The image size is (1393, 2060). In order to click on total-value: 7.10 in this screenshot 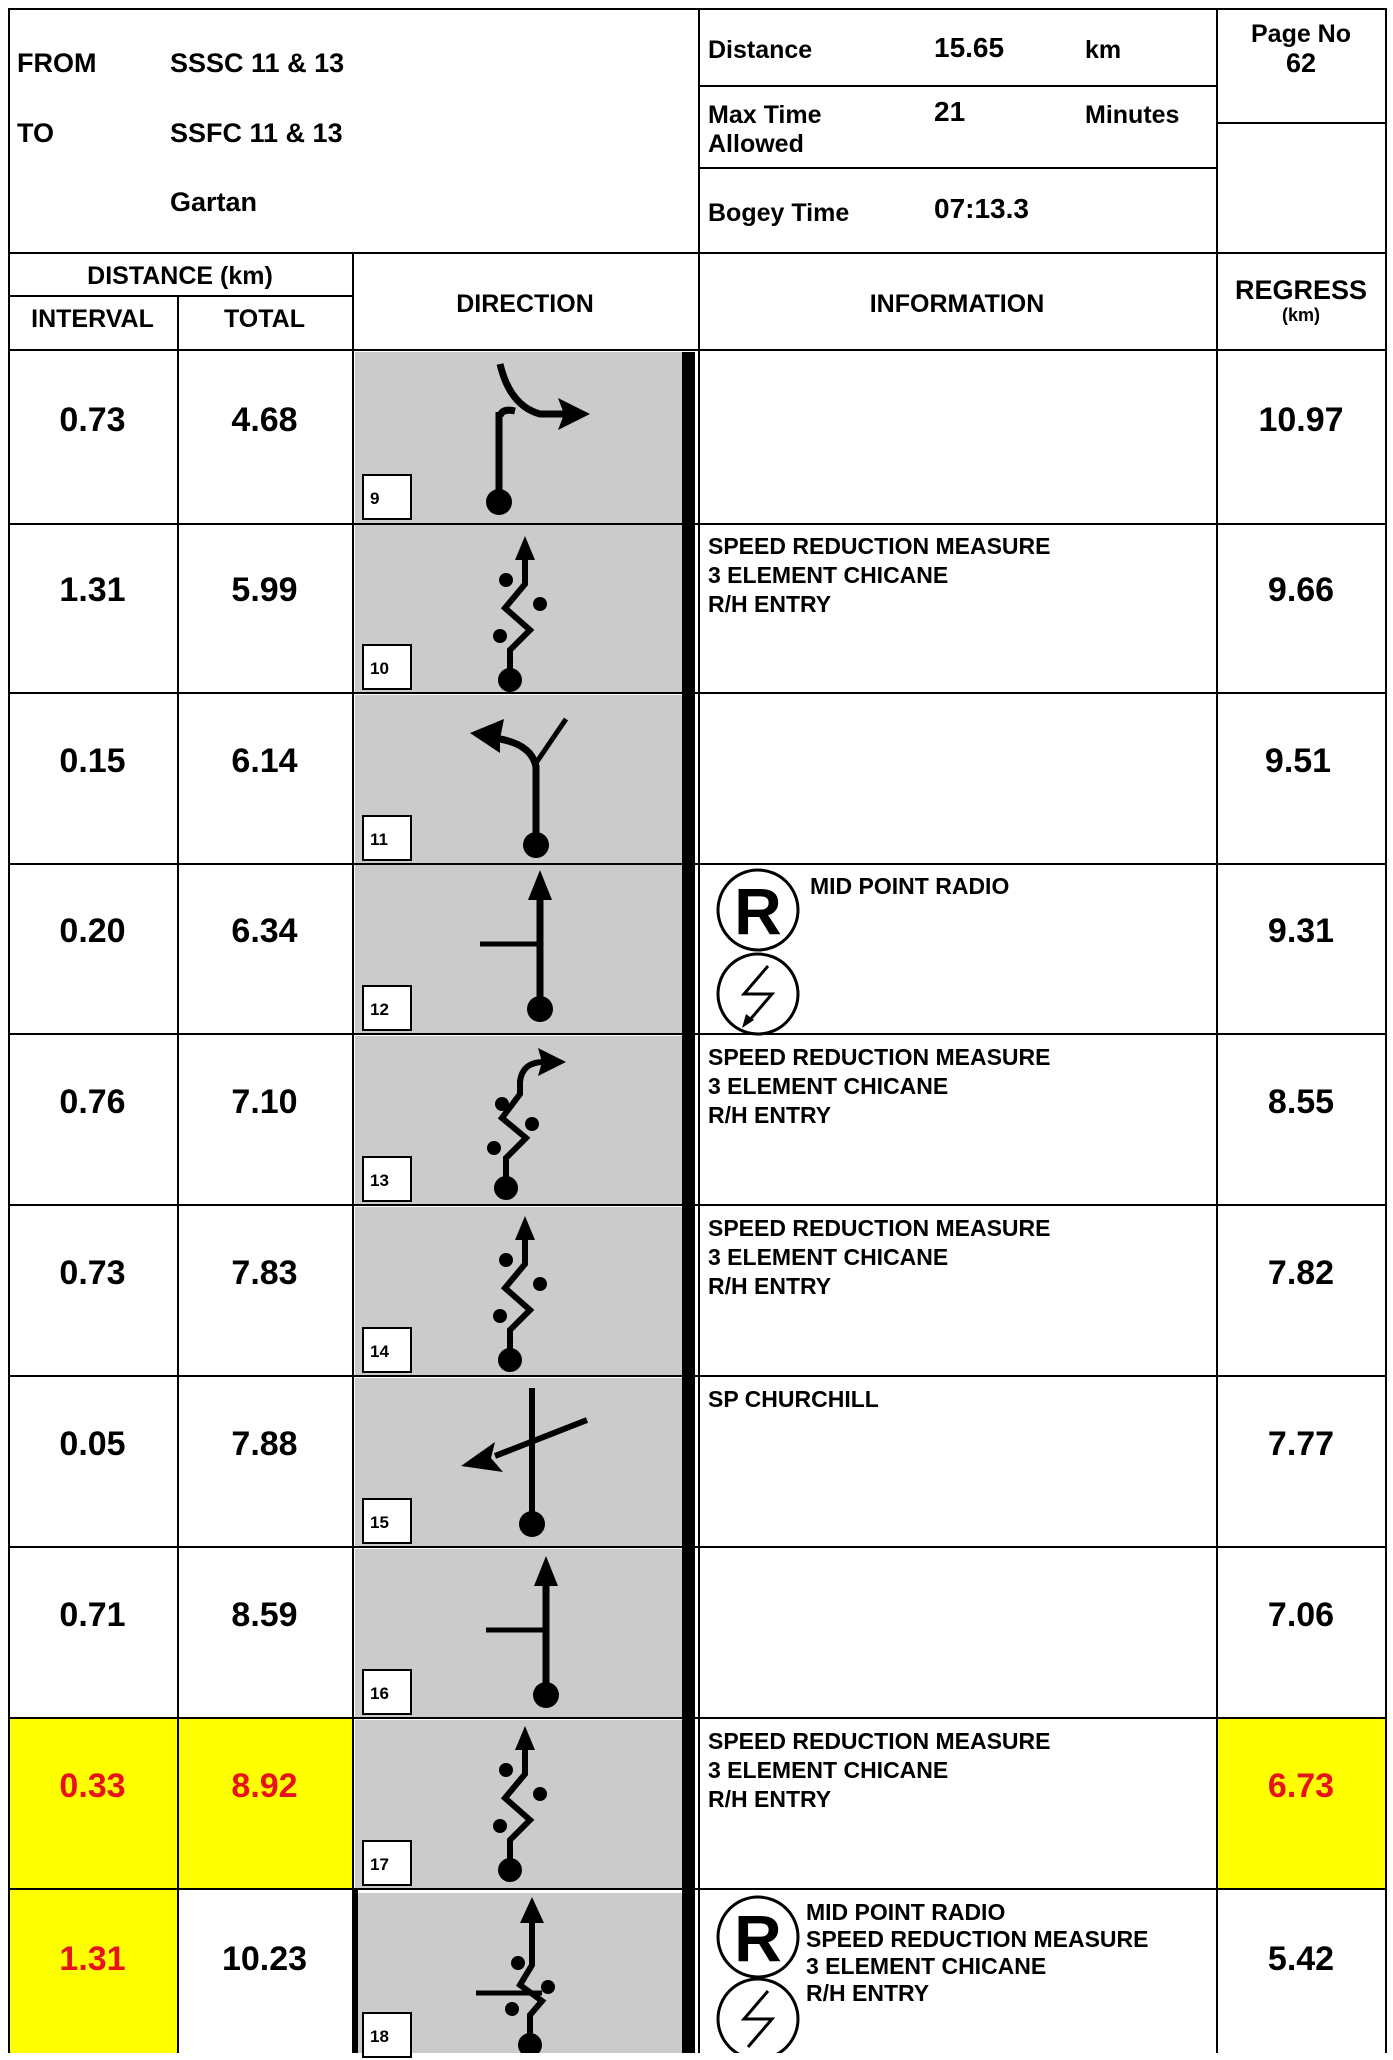, I will do `click(264, 1102)`.